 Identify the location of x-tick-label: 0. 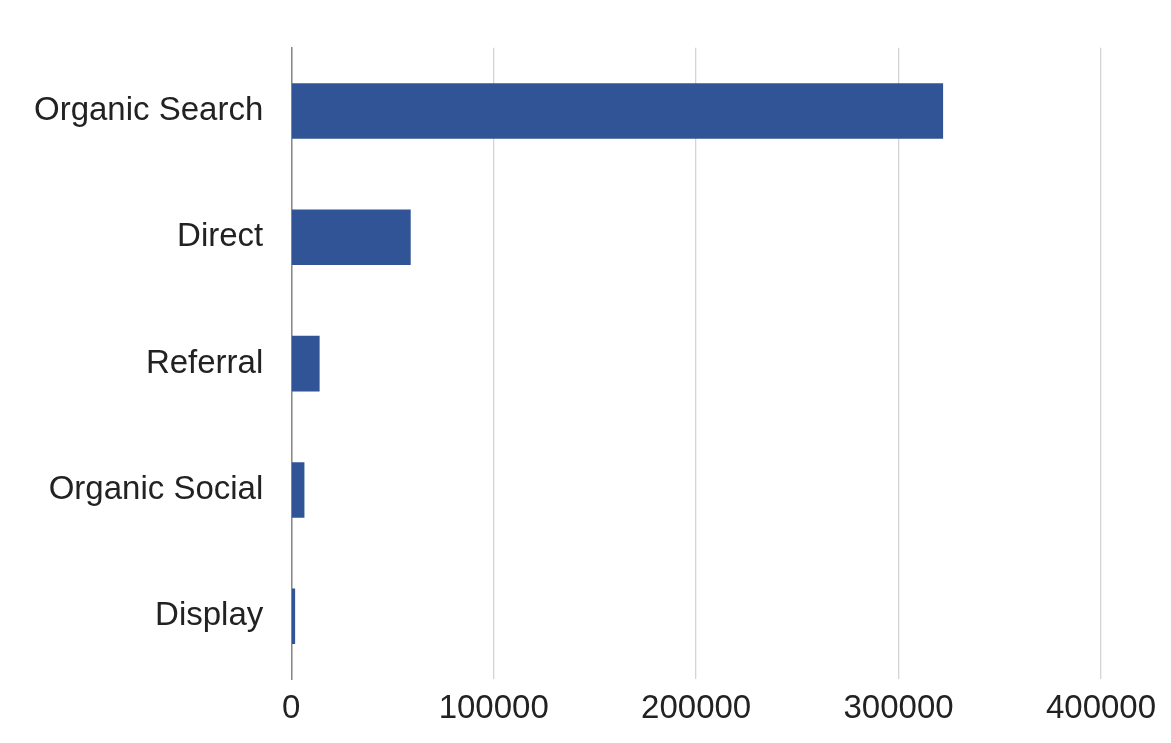
(291, 707).